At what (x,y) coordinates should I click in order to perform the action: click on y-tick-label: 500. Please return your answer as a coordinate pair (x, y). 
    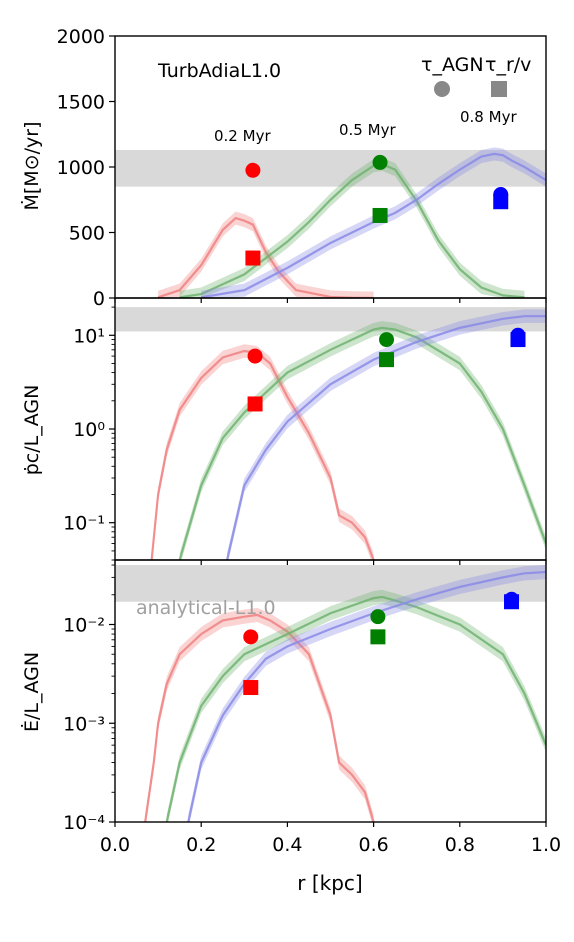
    Looking at the image, I should click on (87, 234).